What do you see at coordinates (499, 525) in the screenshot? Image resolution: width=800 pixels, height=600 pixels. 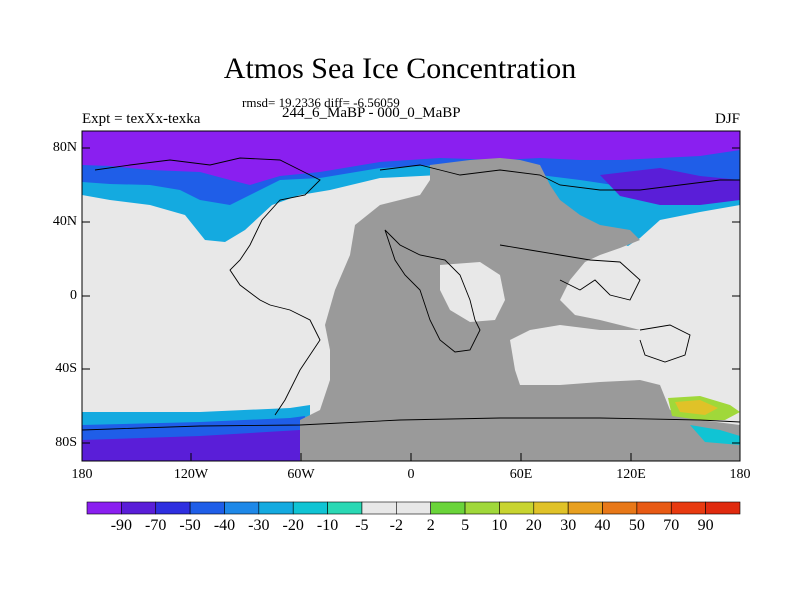 I see `colorbar-label: 10` at bounding box center [499, 525].